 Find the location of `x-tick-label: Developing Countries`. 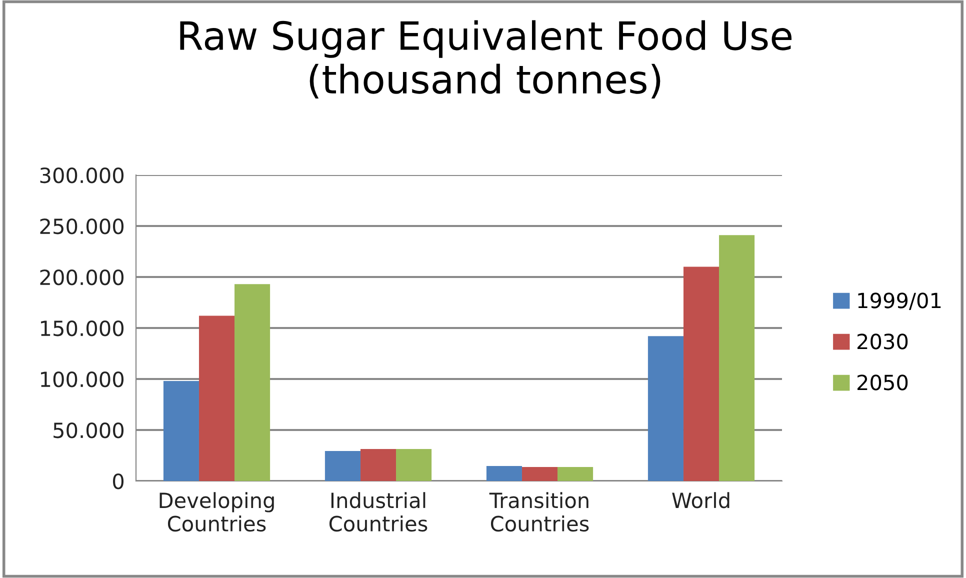

x-tick-label: Developing Countries is located at coordinates (217, 512).